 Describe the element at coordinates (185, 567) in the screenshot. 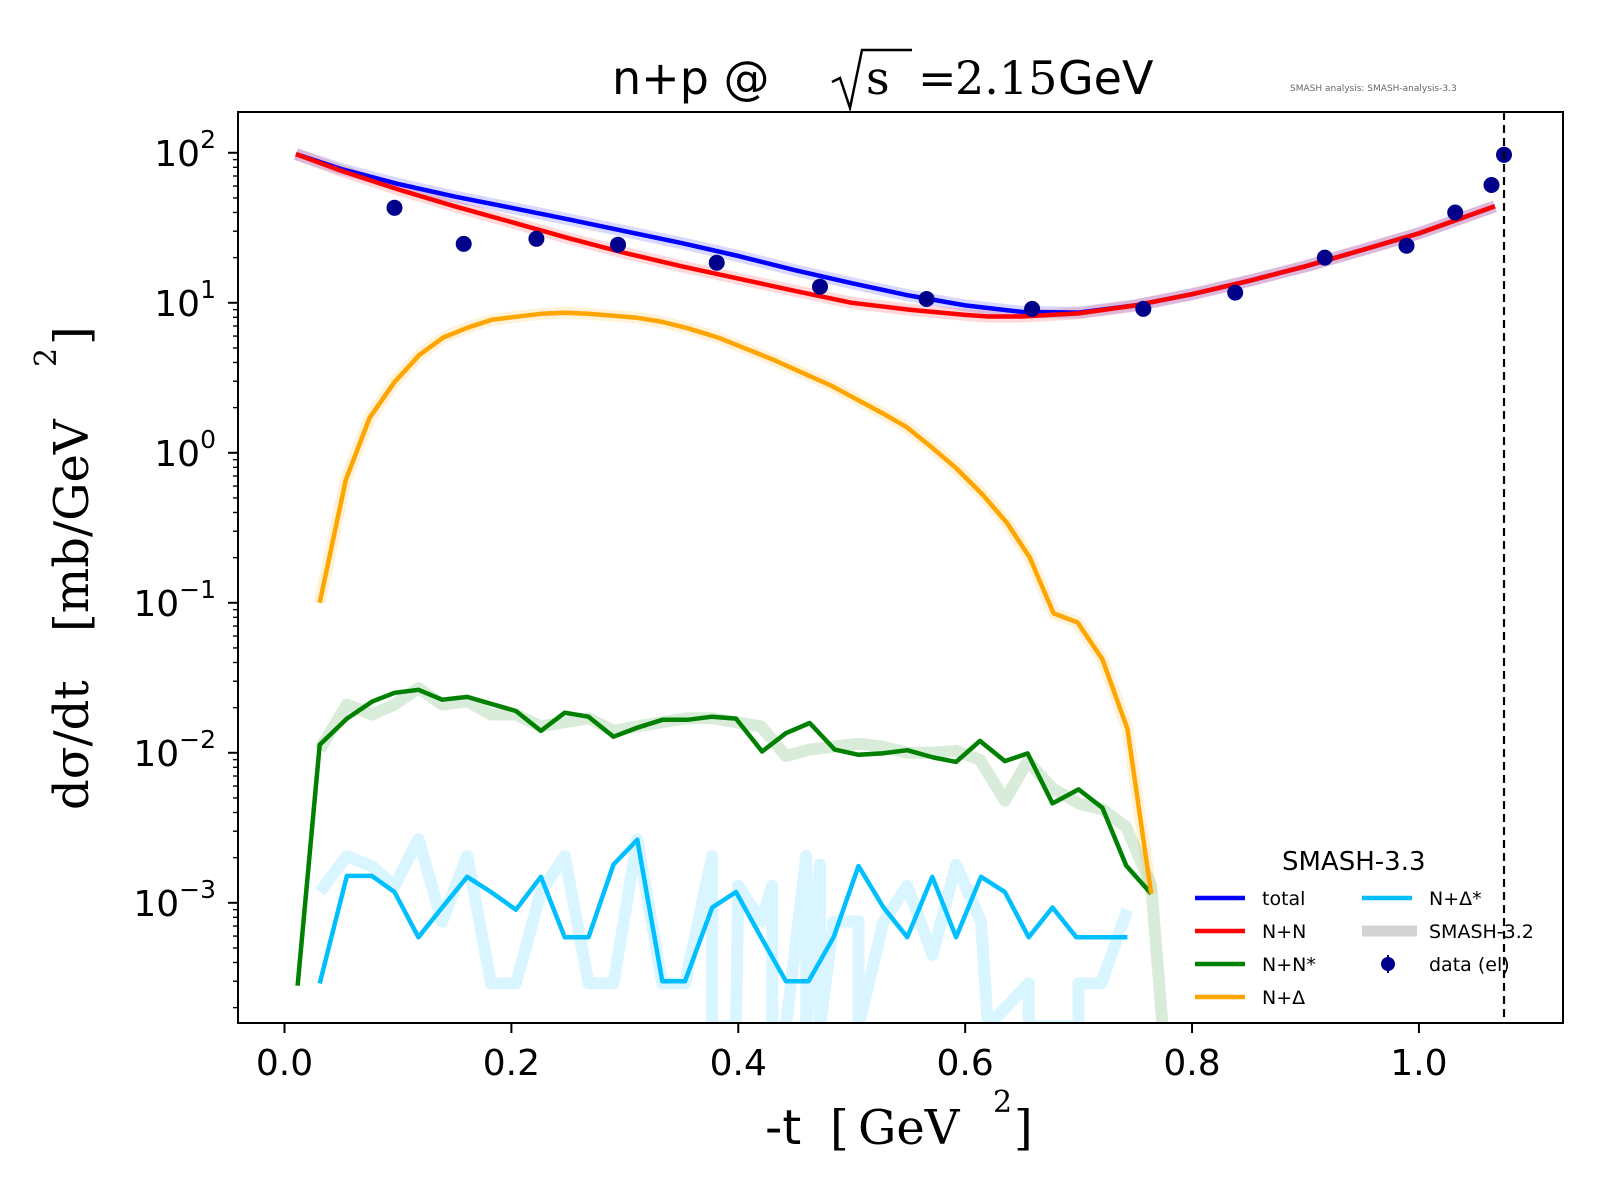

I see `y-axis: 10² 10¹ 10⁰ 10⁻¹ 10⁻² 10⁻³` at that location.